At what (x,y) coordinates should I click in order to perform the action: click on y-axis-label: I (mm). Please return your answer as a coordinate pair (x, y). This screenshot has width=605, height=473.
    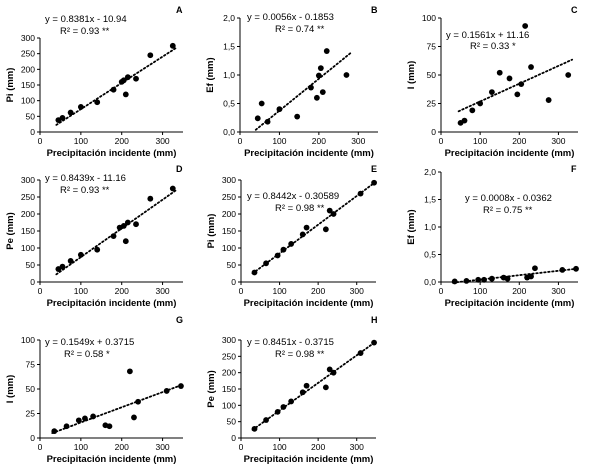
    Looking at the image, I should click on (411, 75).